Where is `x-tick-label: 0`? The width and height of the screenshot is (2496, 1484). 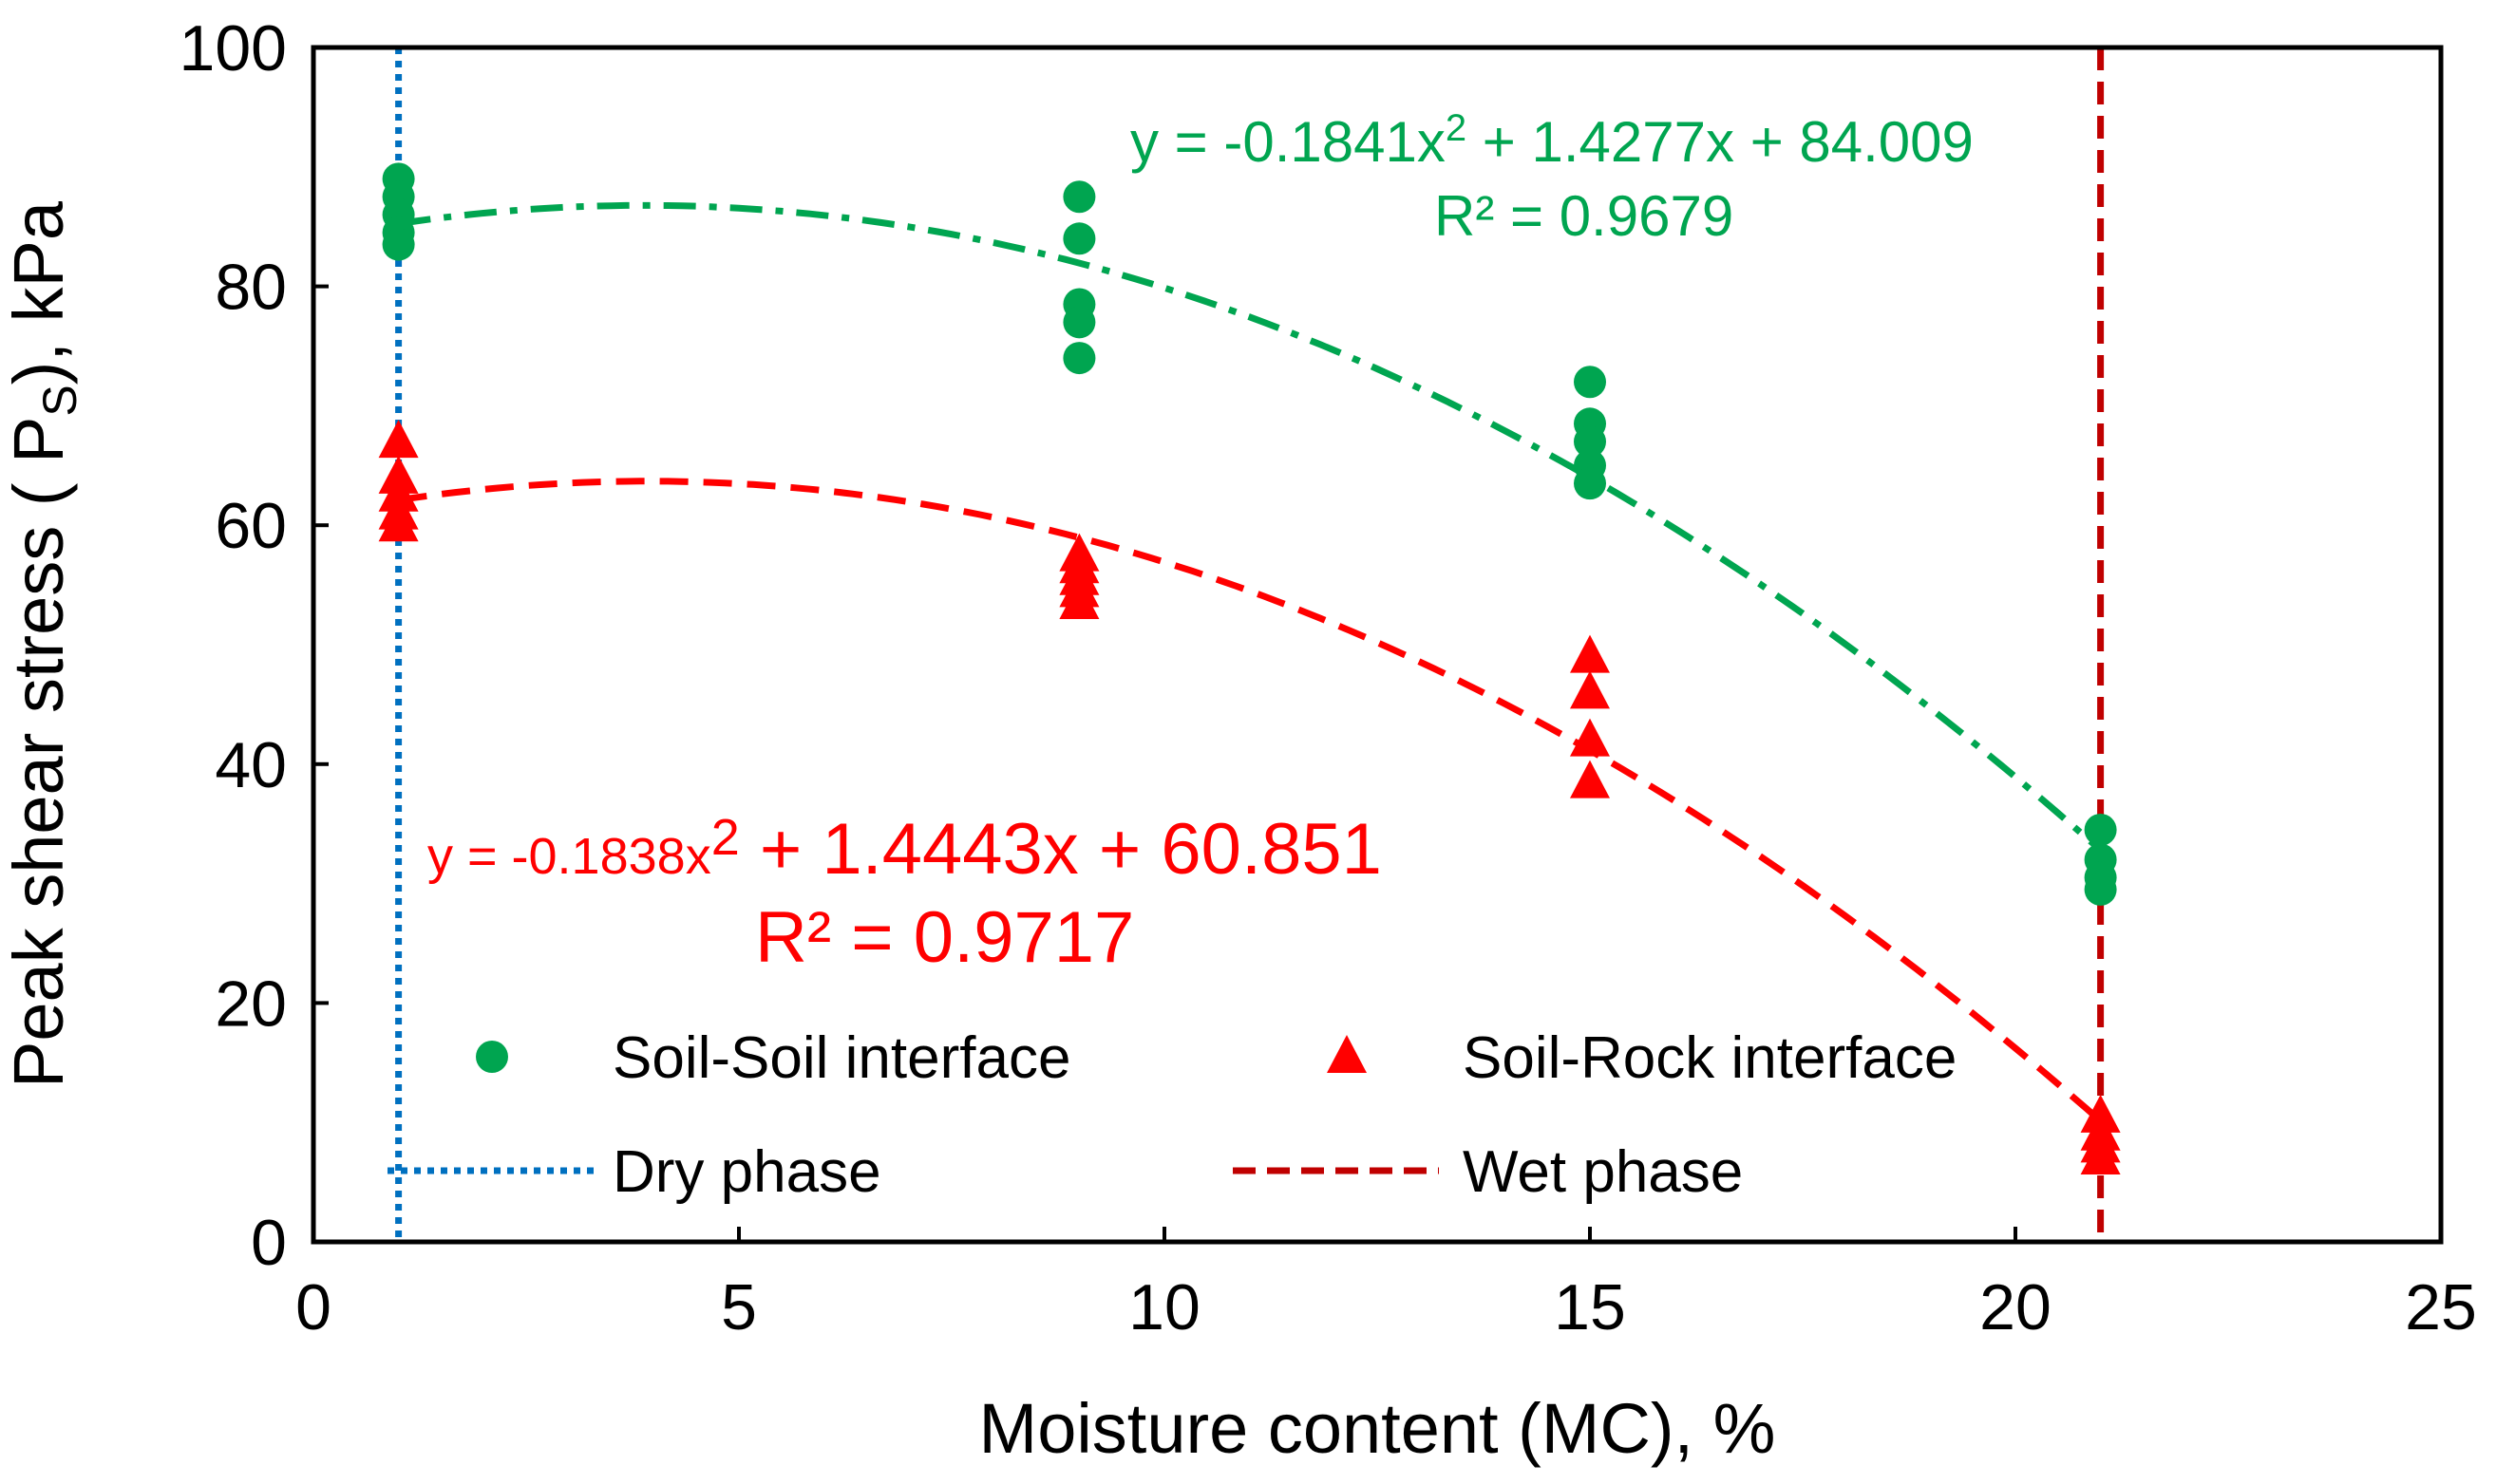
x-tick-label: 0 is located at coordinates (313, 1307).